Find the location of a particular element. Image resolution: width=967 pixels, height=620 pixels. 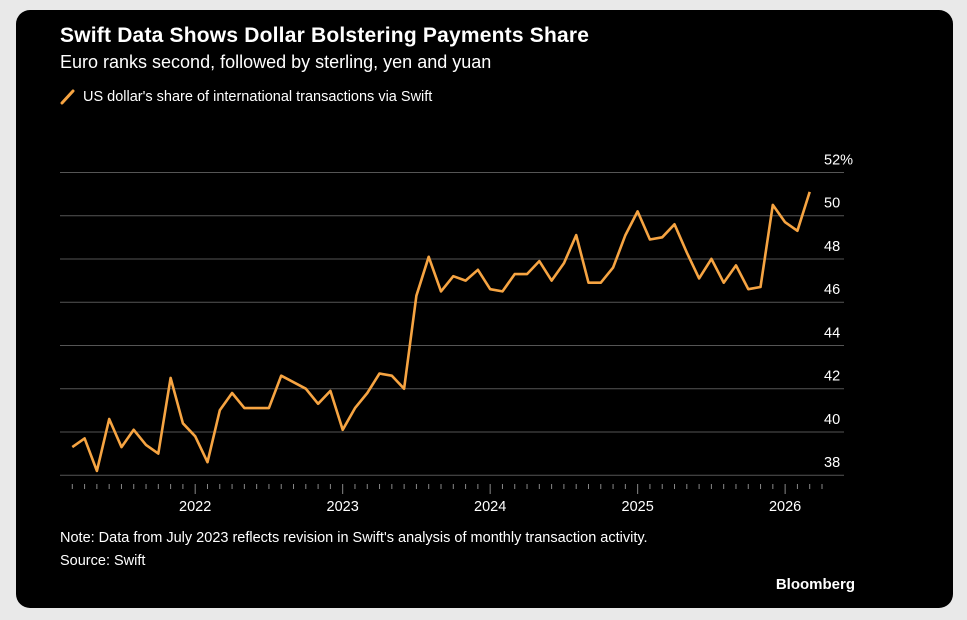

chart-source: Source: Swift is located at coordinates (103, 561).